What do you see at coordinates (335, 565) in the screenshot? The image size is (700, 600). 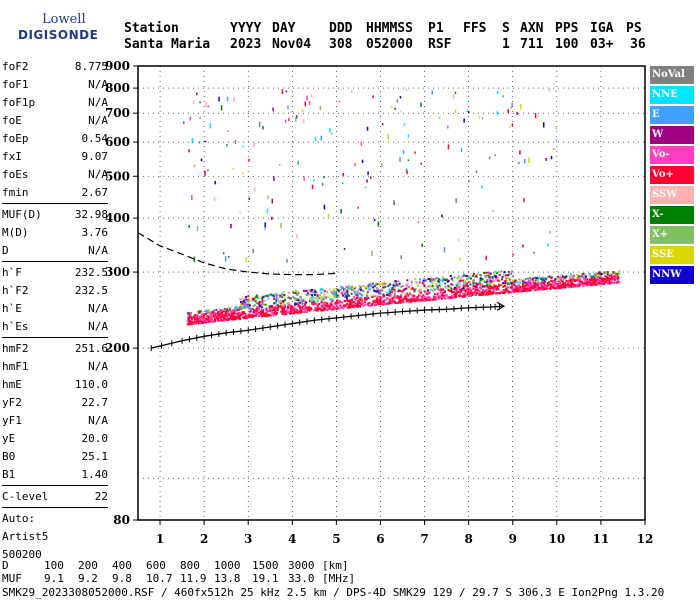 I see `footer-cell: [km]` at bounding box center [335, 565].